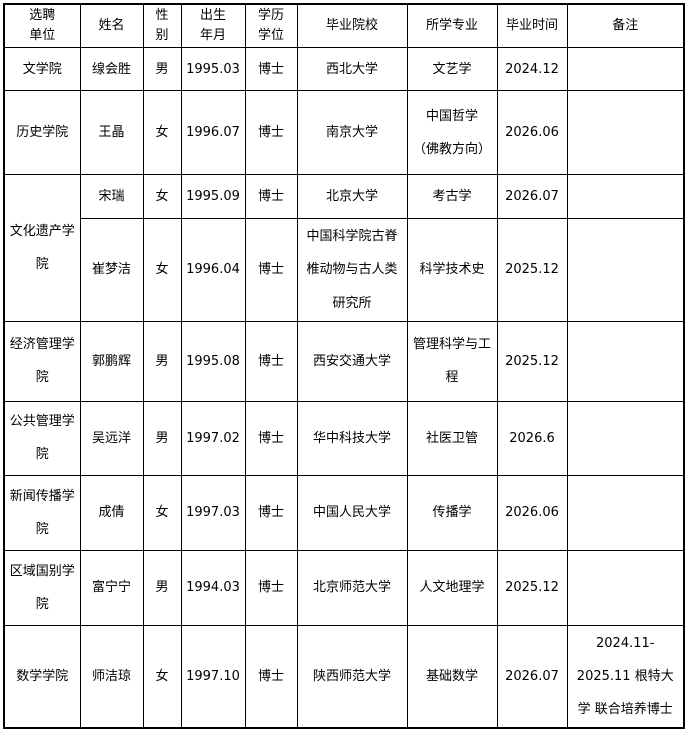 This screenshot has width=689, height=729. I want to click on table-cell: 经济管理学院, so click(42, 361).